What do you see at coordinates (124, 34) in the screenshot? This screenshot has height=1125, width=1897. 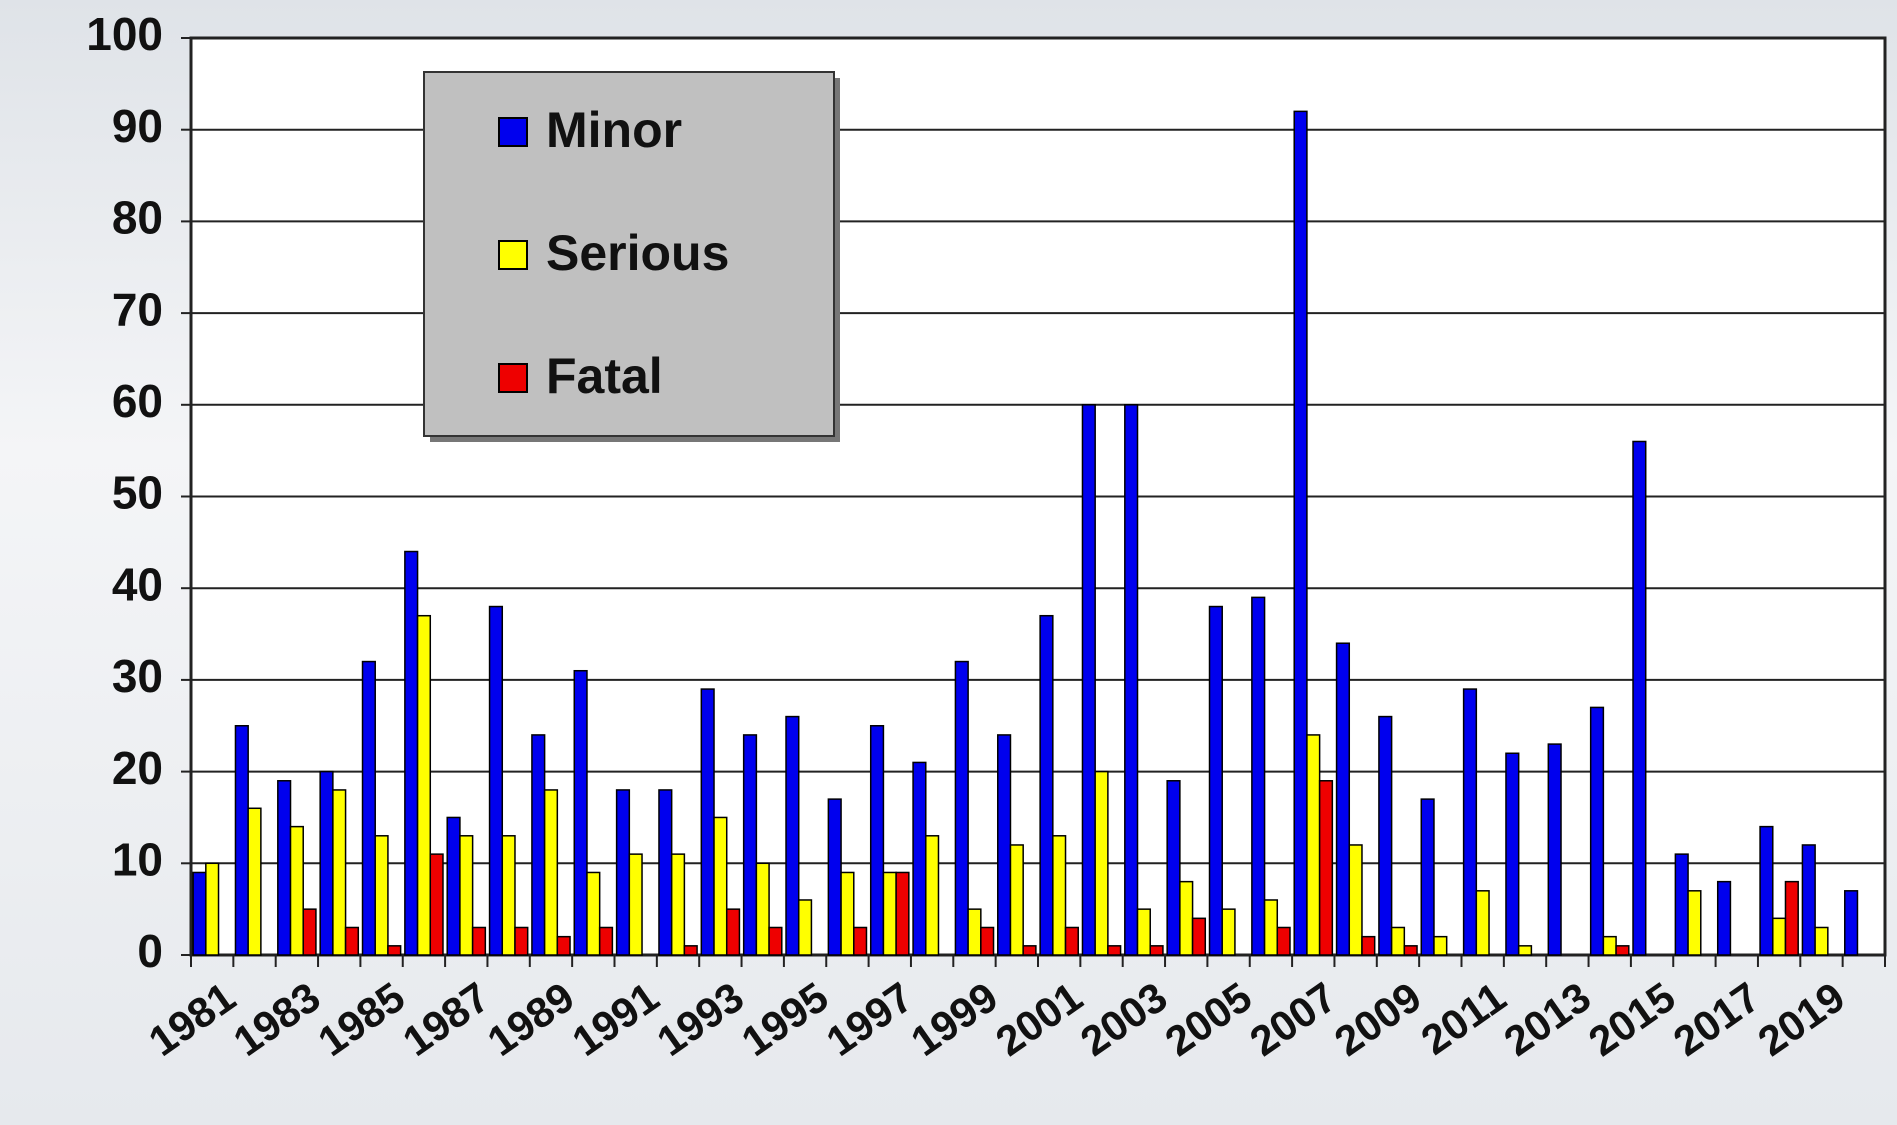 I see `y-tick-label: 100` at bounding box center [124, 34].